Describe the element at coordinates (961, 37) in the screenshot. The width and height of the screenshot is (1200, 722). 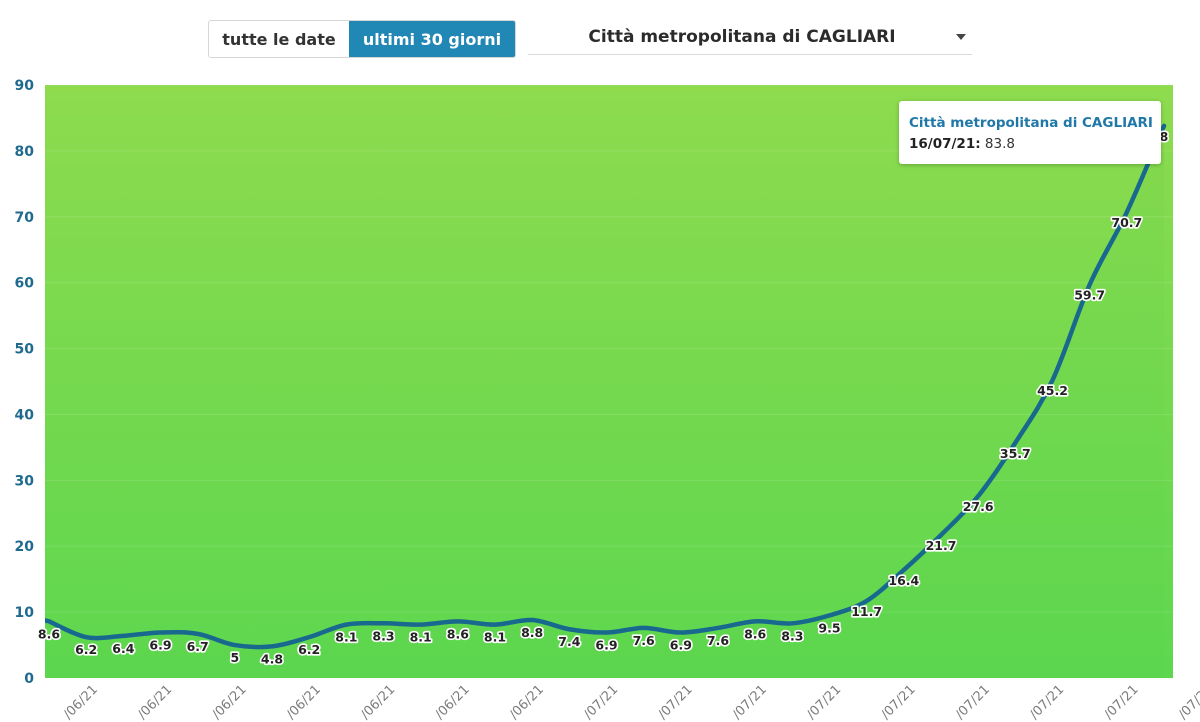
I see `chevron-down-icon` at that location.